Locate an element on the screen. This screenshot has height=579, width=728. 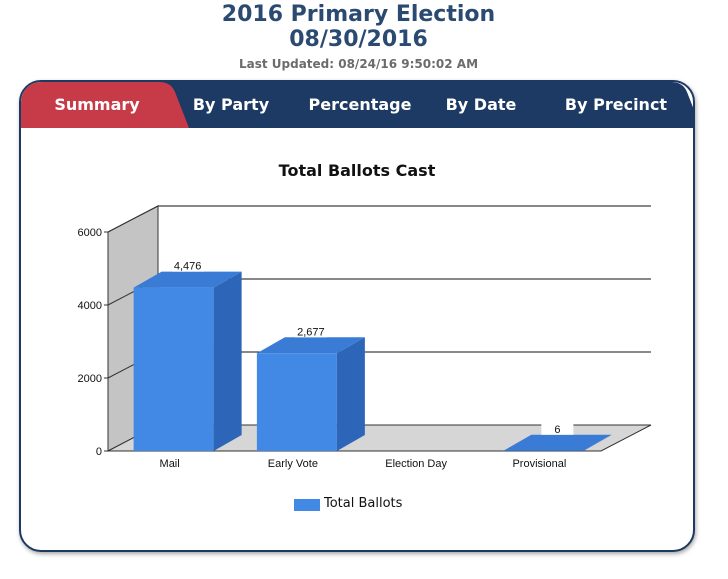
tab-bar-background is located at coordinates (357, 105).